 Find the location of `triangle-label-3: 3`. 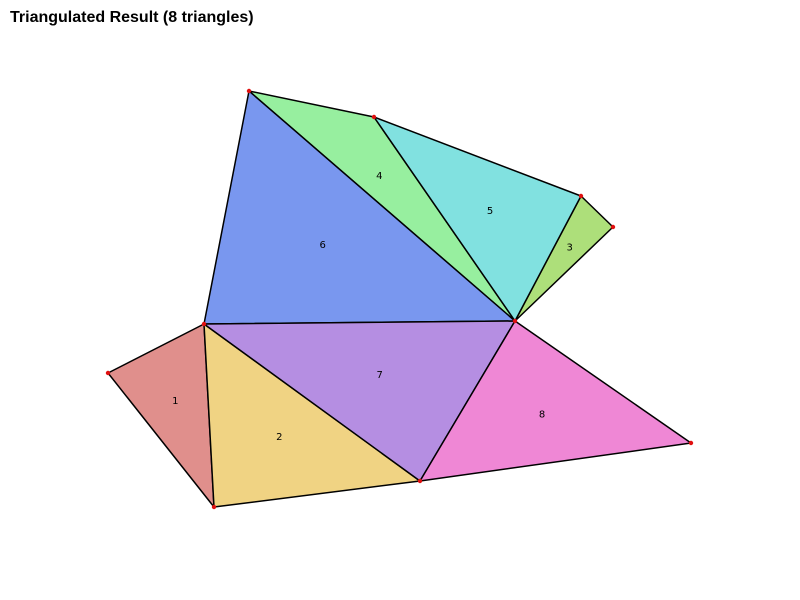

triangle-label-3: 3 is located at coordinates (570, 248).